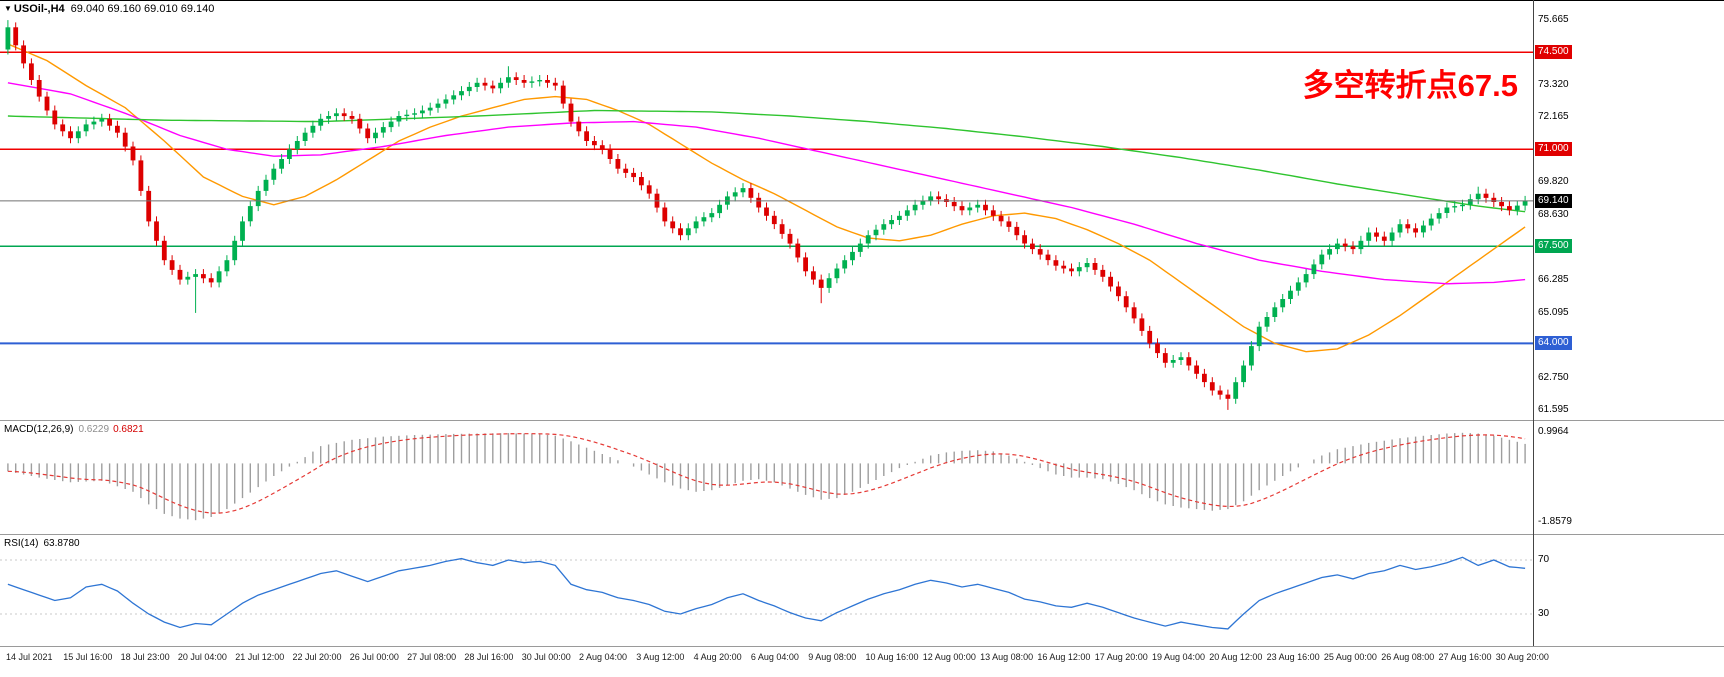 Image resolution: width=1724 pixels, height=677 pixels. Describe the element at coordinates (1410, 85) in the screenshot. I see `annotation-text: 多空转折点67.5` at that location.